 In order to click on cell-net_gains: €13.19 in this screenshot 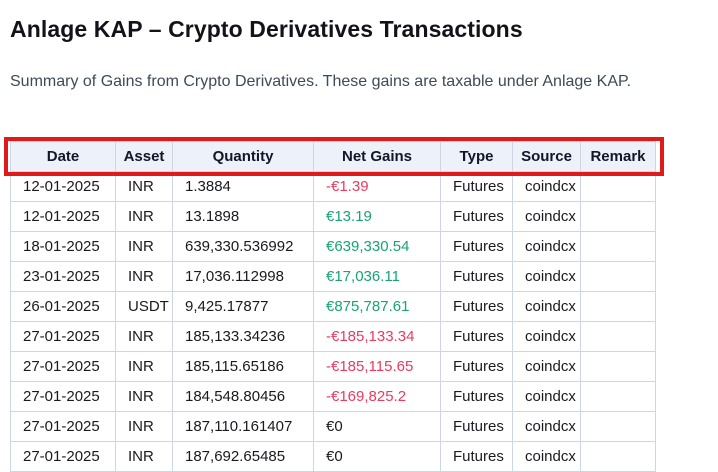, I will do `click(377, 216)`.